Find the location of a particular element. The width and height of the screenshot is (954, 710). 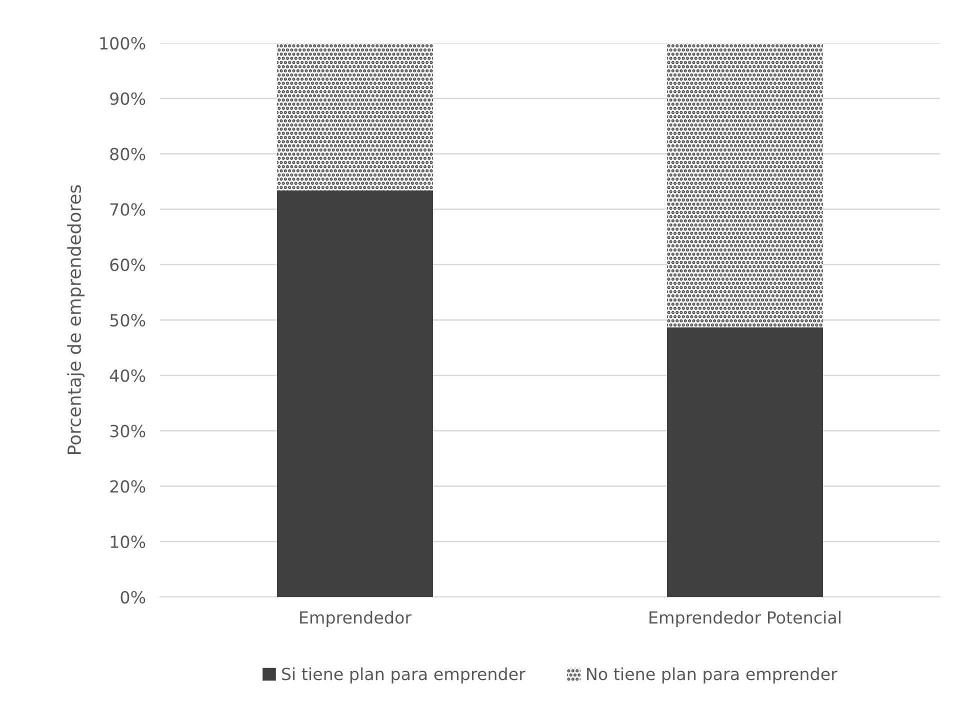

y-tick-label: 80% is located at coordinates (128, 154).